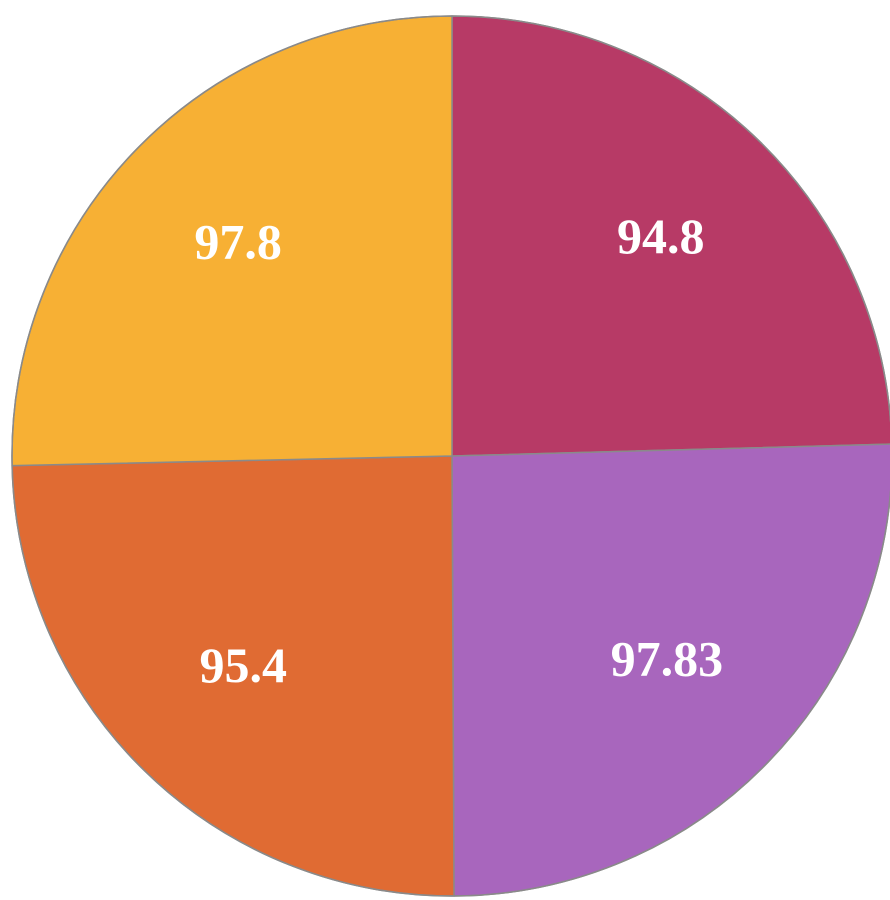  I want to click on slice-label-2: 95.4, so click(244, 665).